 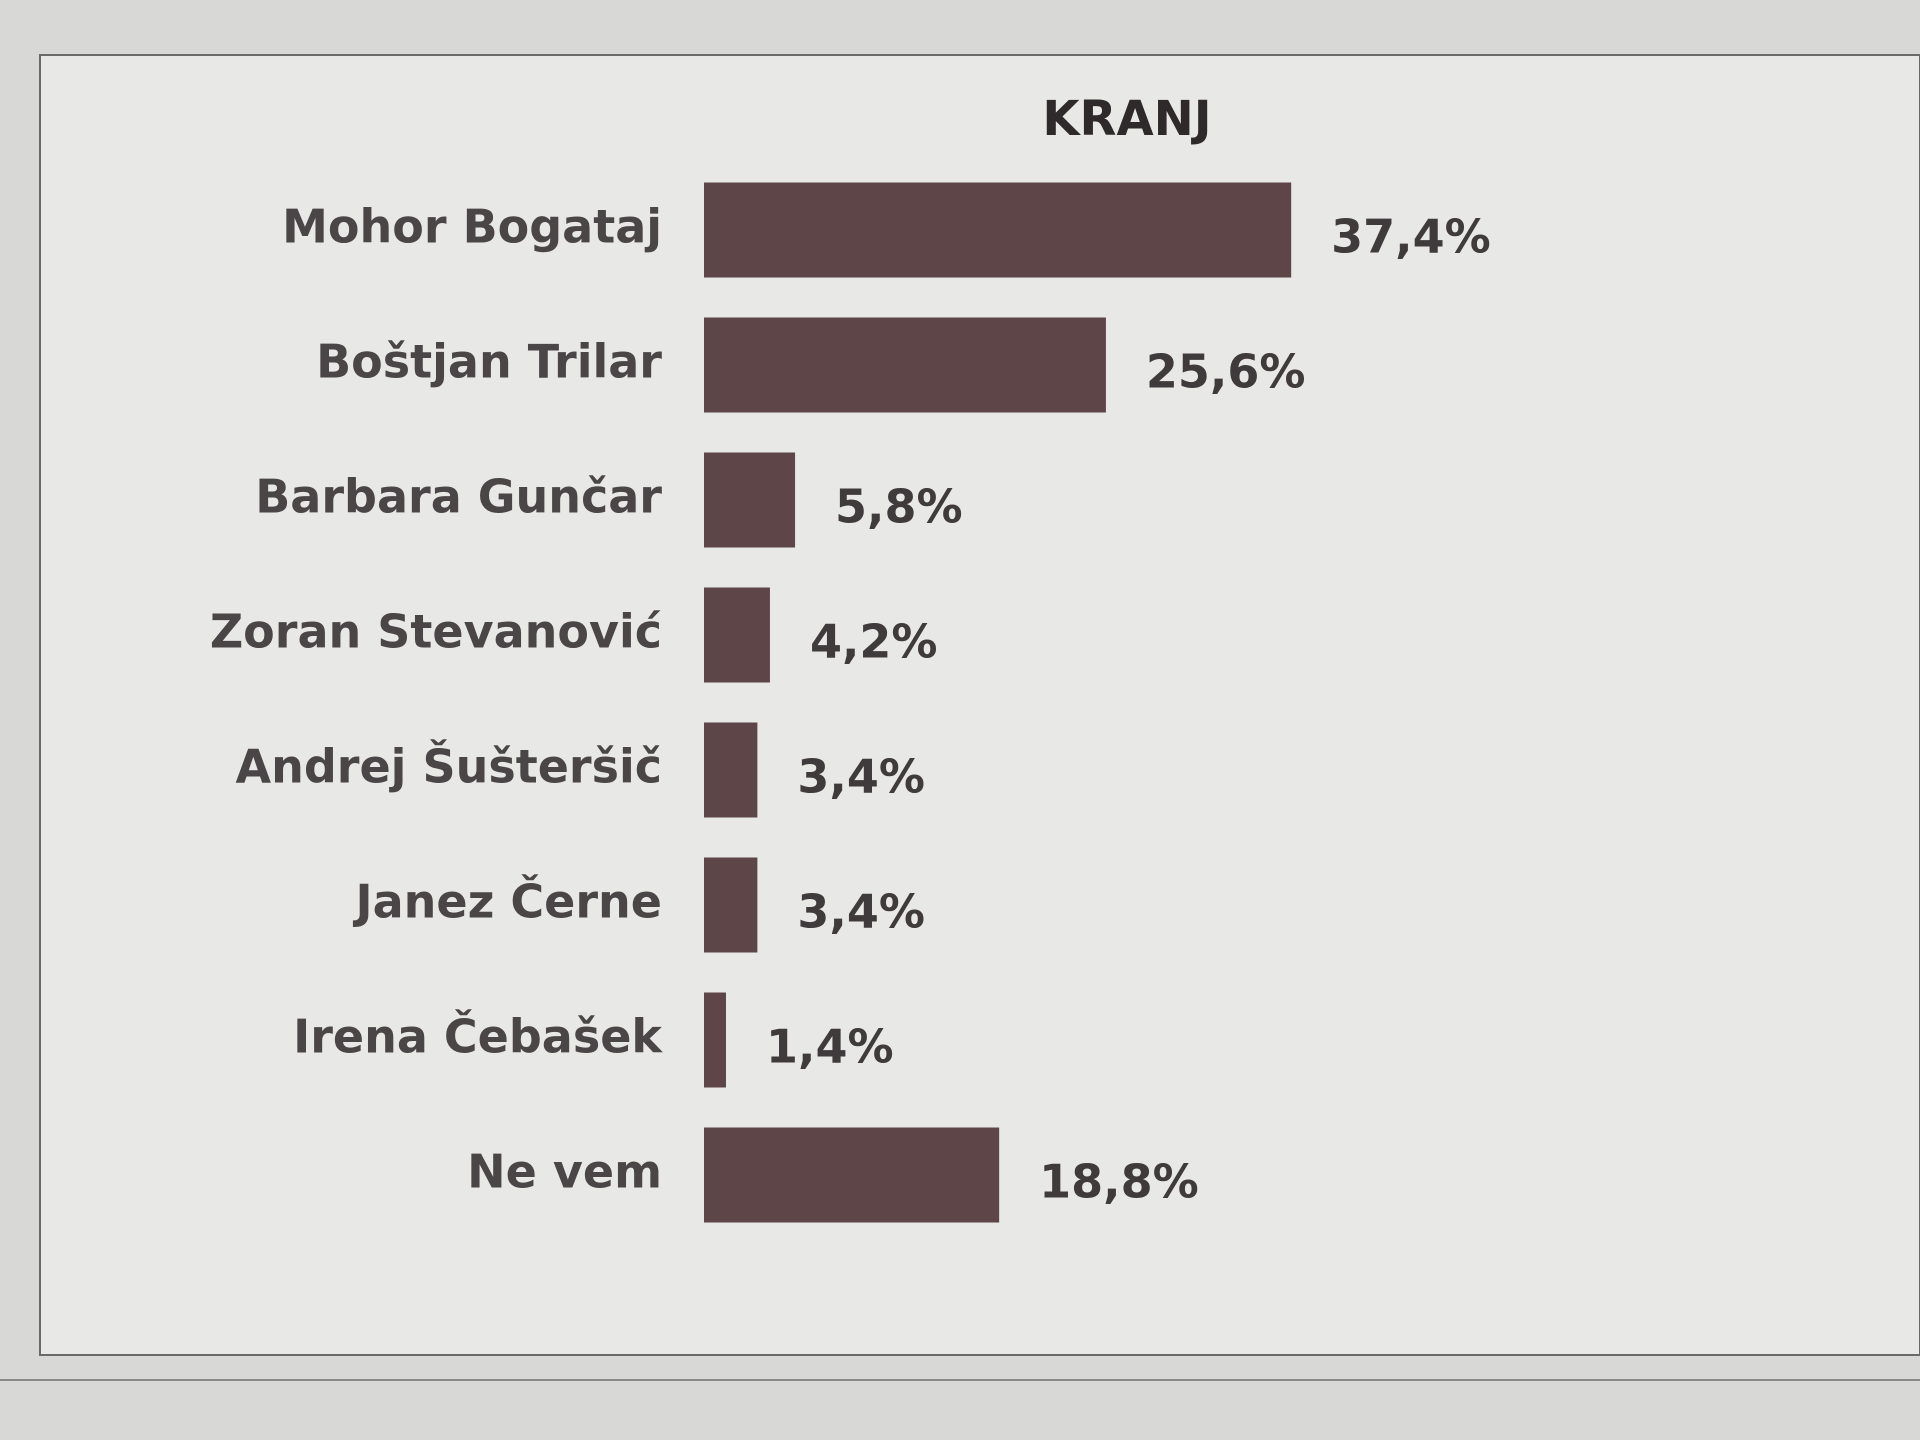 What do you see at coordinates (564, 1172) in the screenshot?
I see `category-label: Ne vem` at bounding box center [564, 1172].